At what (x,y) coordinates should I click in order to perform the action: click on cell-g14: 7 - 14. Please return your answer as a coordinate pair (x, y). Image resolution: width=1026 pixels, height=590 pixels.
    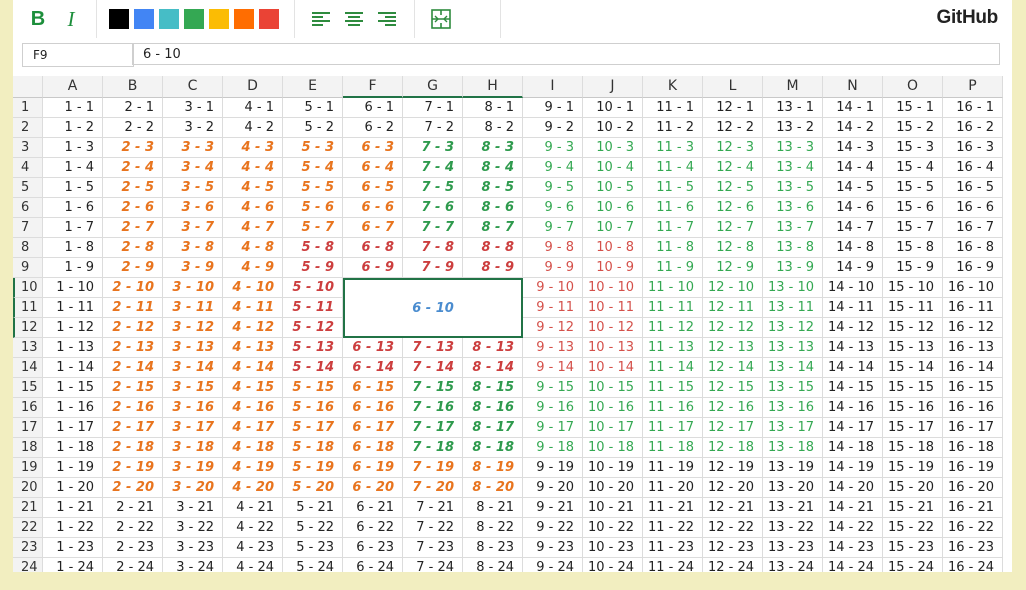
    Looking at the image, I should click on (433, 368).